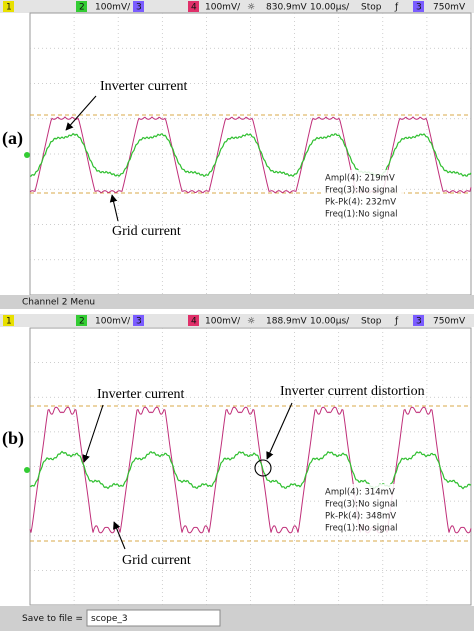 This screenshot has width=474, height=631. What do you see at coordinates (360, 179) in the screenshot?
I see `measurement: Ampl(4): 219mV` at bounding box center [360, 179].